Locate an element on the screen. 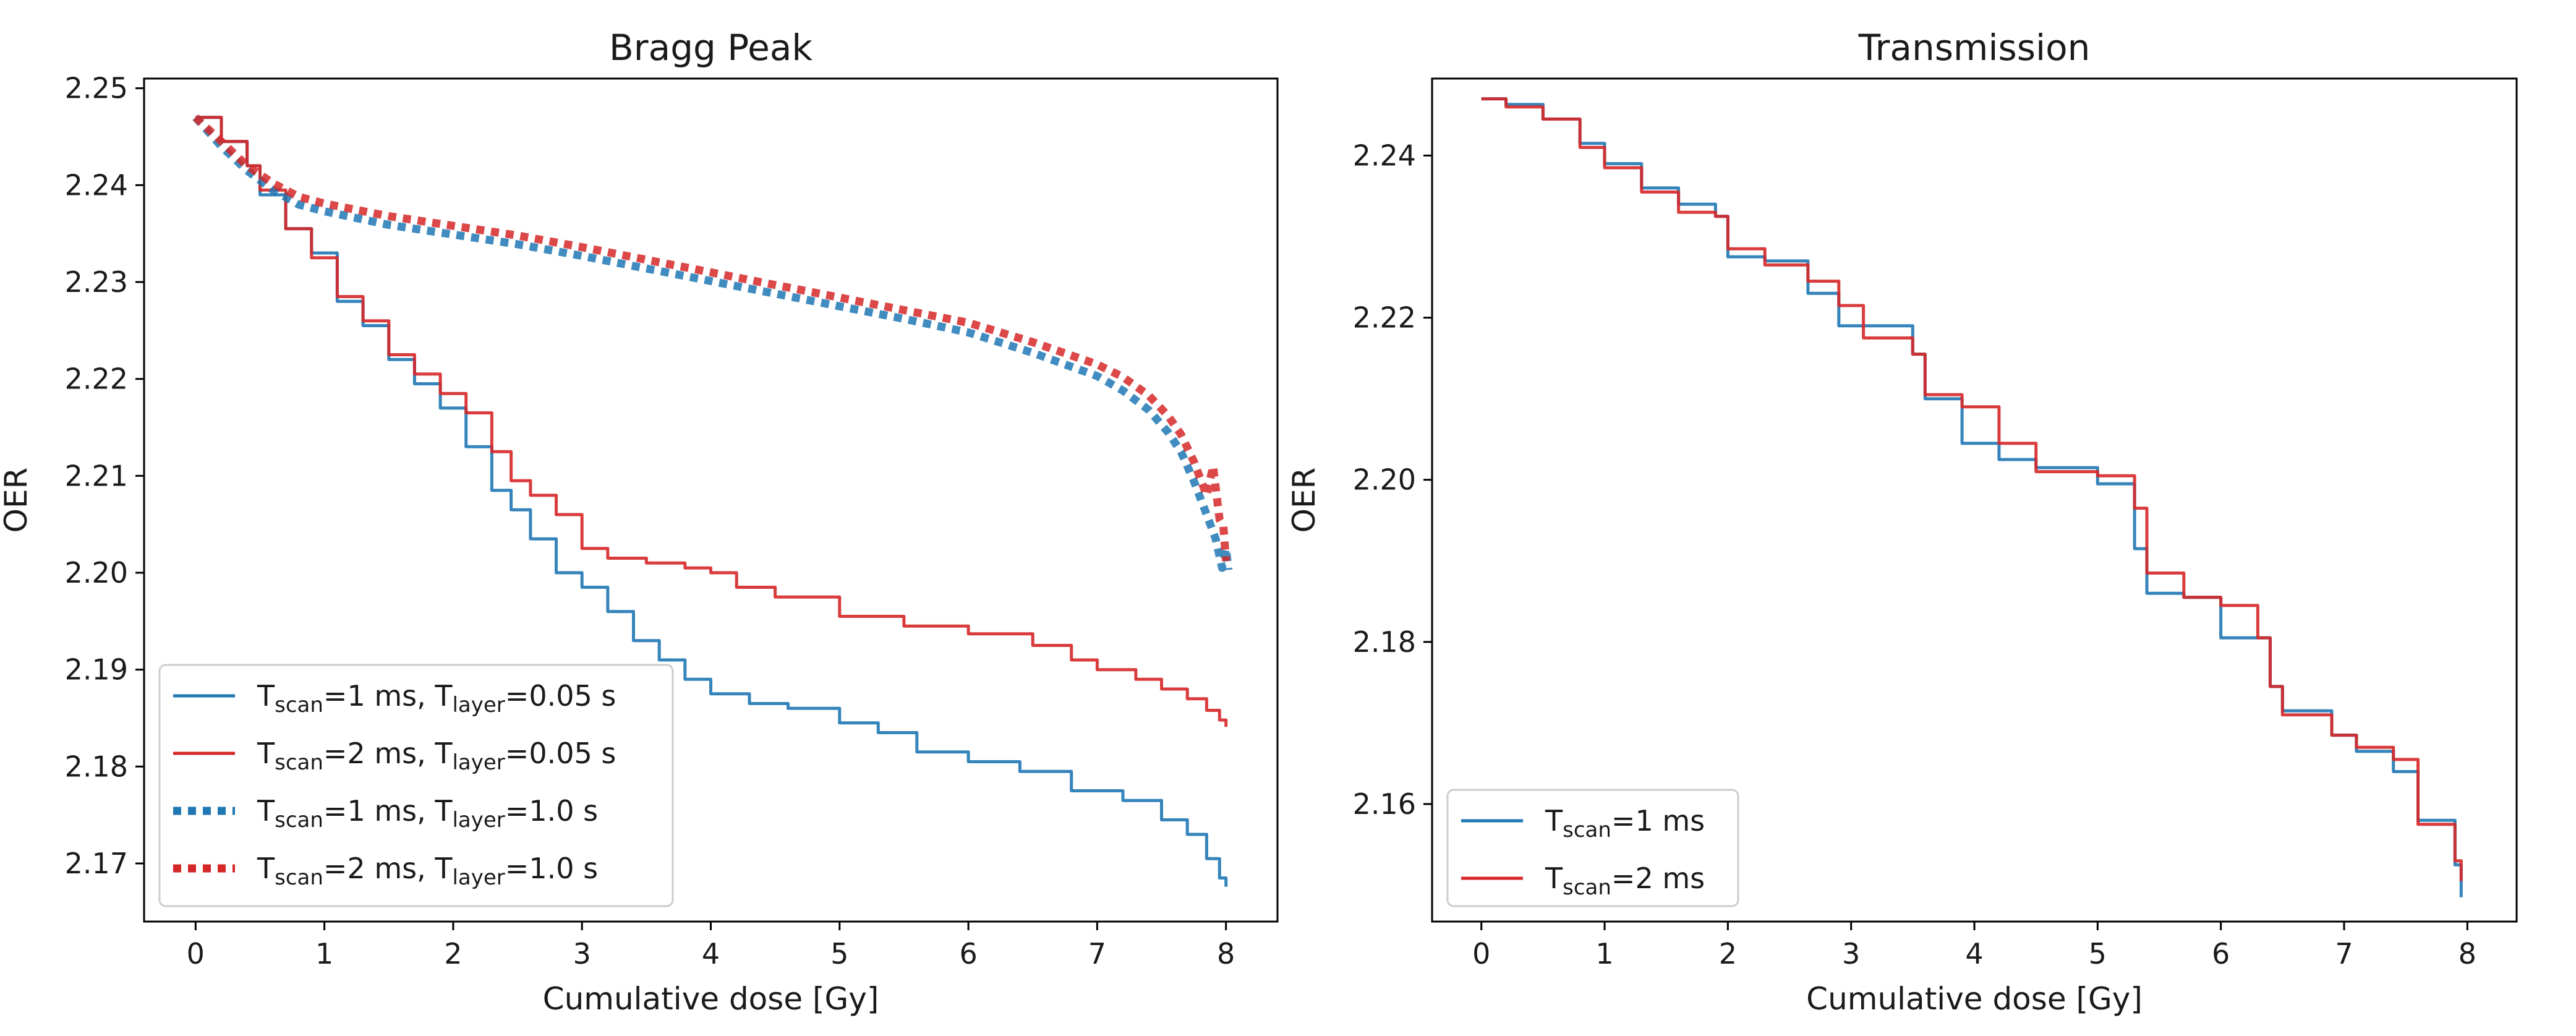 This screenshot has height=1036, width=2576. legend-entry-label: Tscan=2 ms, Tlayer=1.0 s is located at coordinates (427, 871).